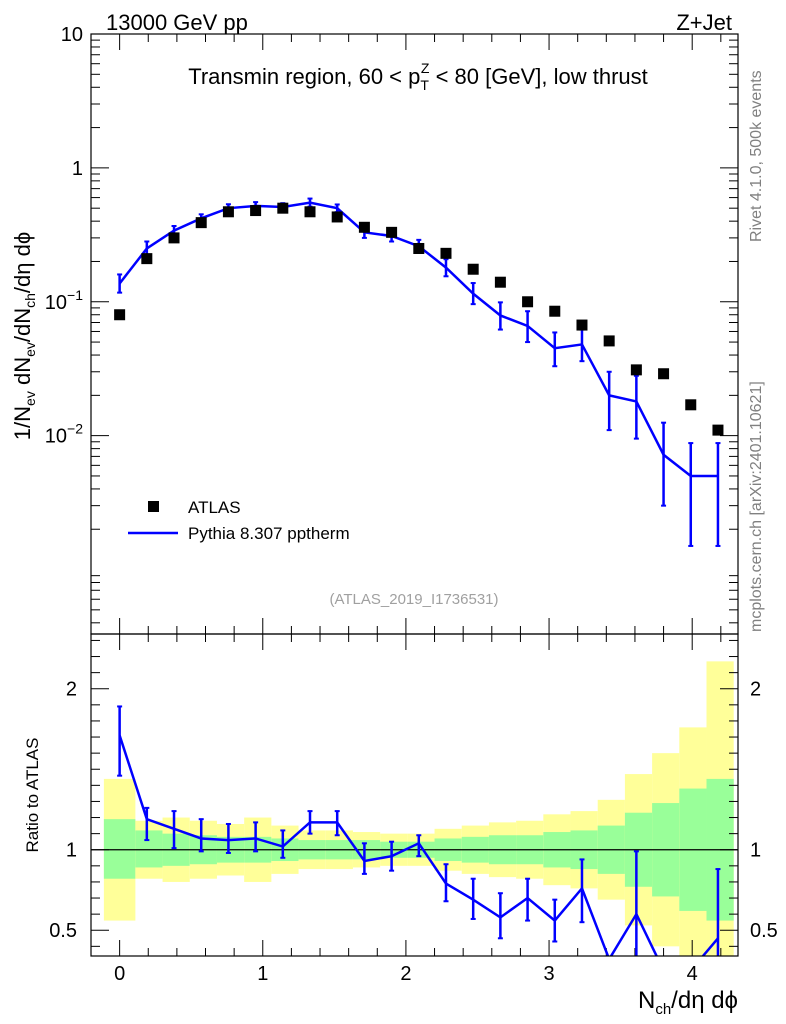 This screenshot has width=786, height=1024. I want to click on ratio-ytick-label-right: 2, so click(755, 690).